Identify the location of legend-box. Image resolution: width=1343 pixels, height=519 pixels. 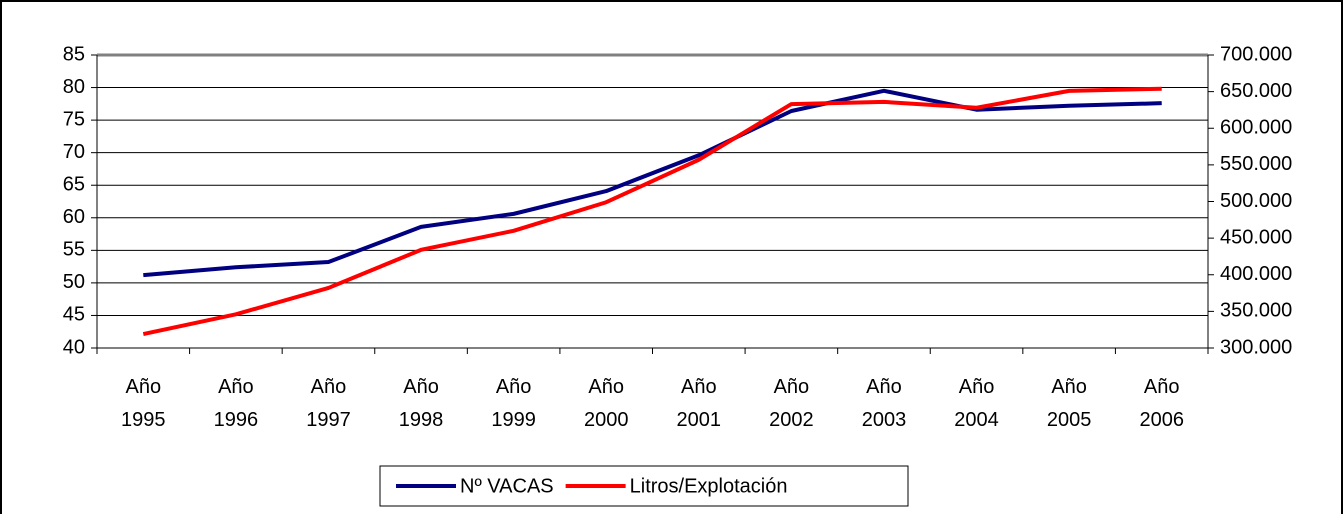
(644, 486).